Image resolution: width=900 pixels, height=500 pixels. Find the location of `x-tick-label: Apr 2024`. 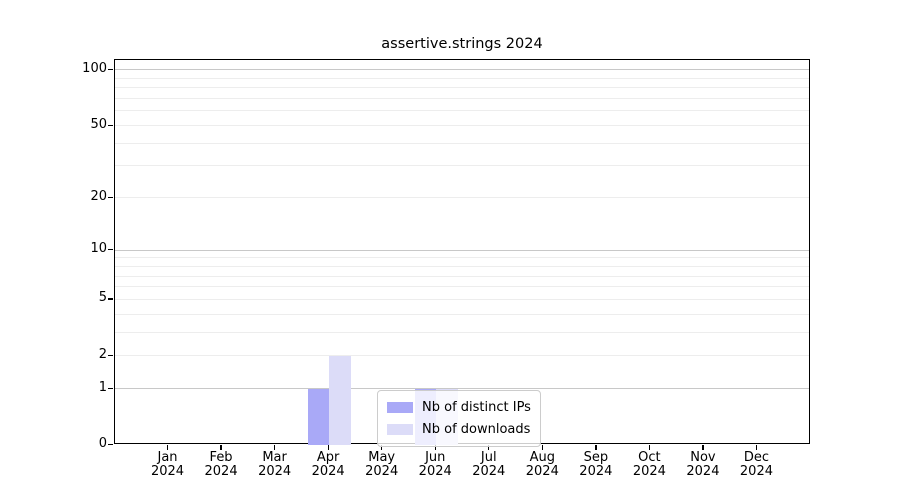

x-tick-label: Apr 2024 is located at coordinates (328, 465).